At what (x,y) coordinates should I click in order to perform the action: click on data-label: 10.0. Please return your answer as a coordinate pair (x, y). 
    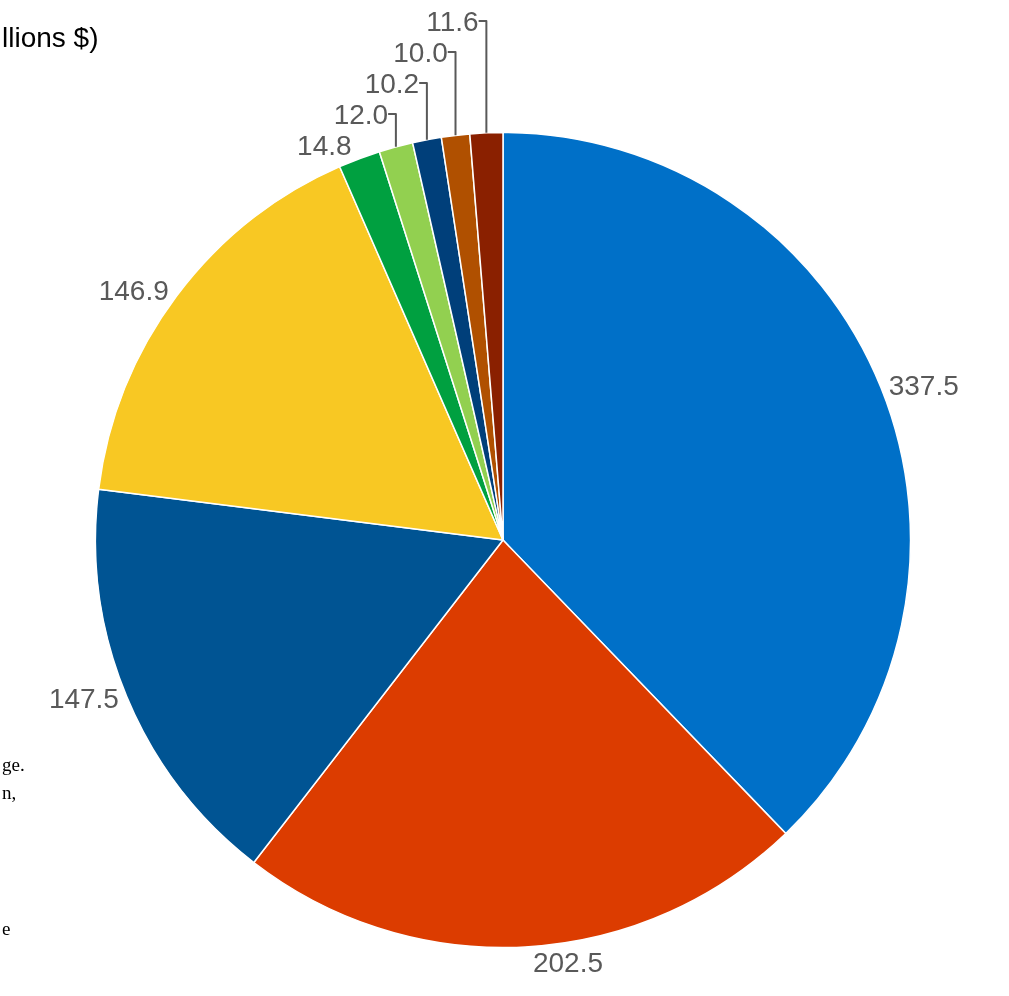
    Looking at the image, I should click on (420, 52).